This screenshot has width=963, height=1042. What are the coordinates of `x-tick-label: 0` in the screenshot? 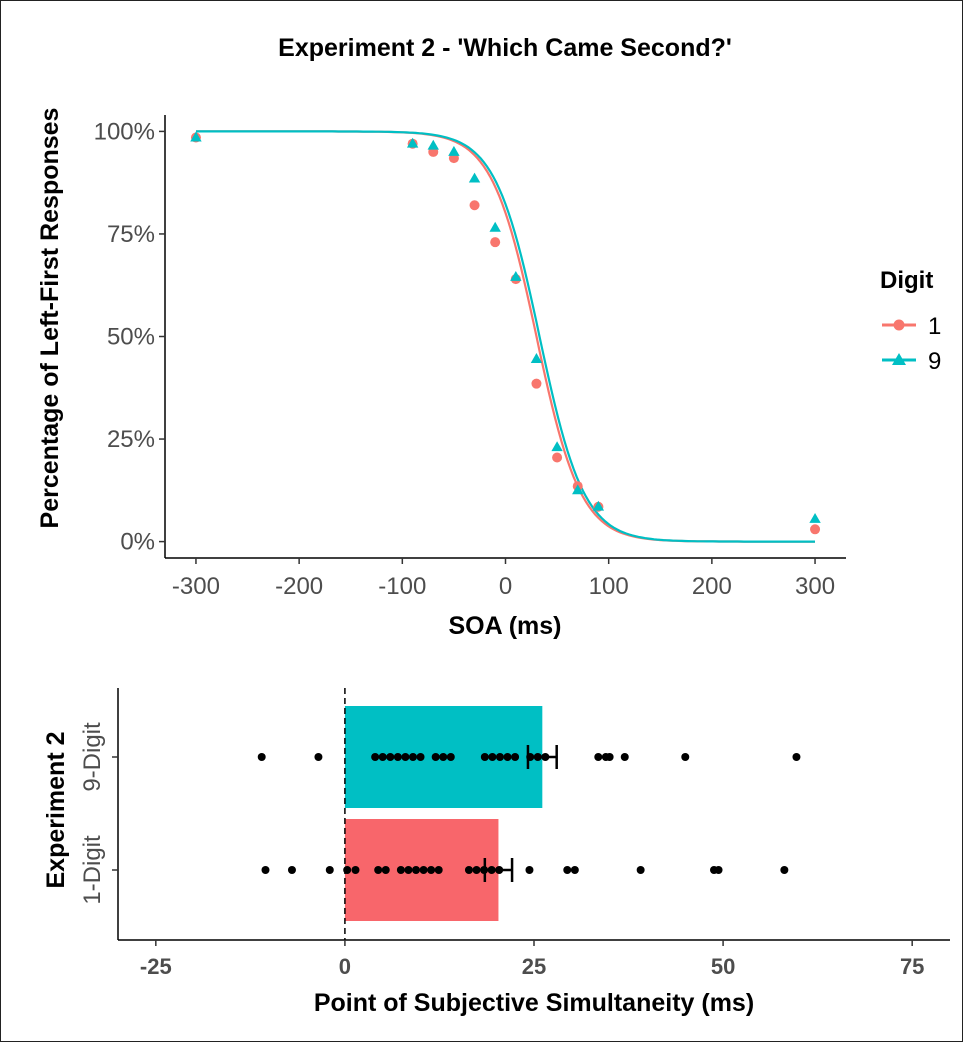 It's located at (505, 586).